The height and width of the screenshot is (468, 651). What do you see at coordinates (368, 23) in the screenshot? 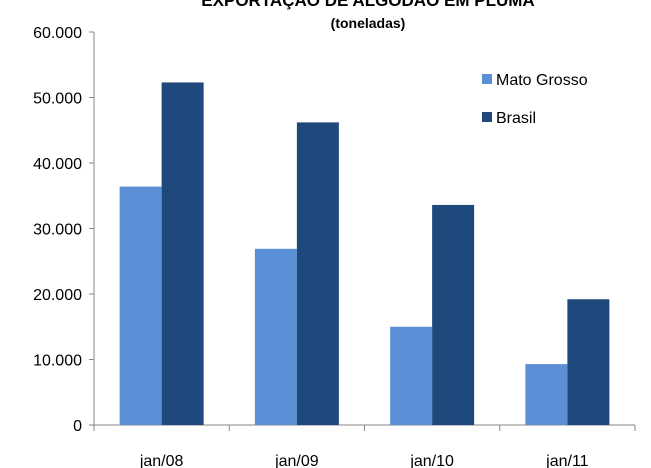
I see `chart-subtitle: (toneladas)` at bounding box center [368, 23].